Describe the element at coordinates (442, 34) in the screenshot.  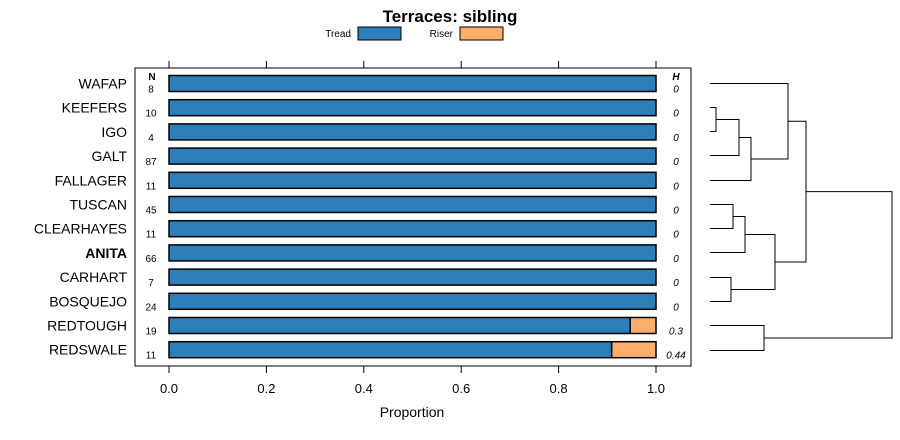
I see `legend-label-riser: Riser` at that location.